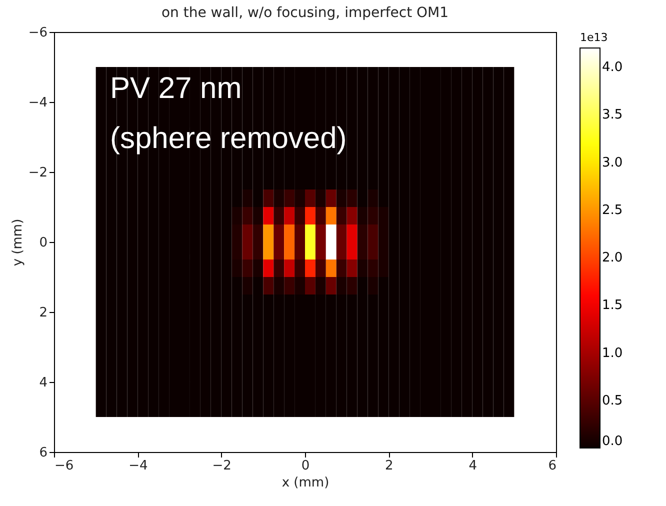 This screenshot has height=506, width=666. What do you see at coordinates (612, 210) in the screenshot?
I see `color-bar-label: 2.5` at bounding box center [612, 210].